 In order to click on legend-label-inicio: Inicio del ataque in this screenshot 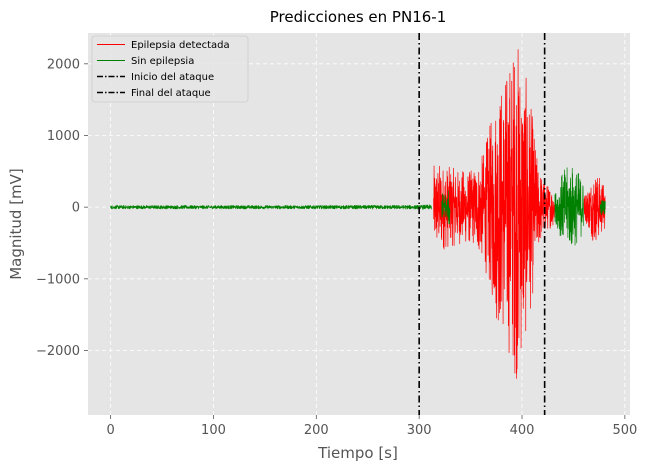, I will do `click(172, 77)`.